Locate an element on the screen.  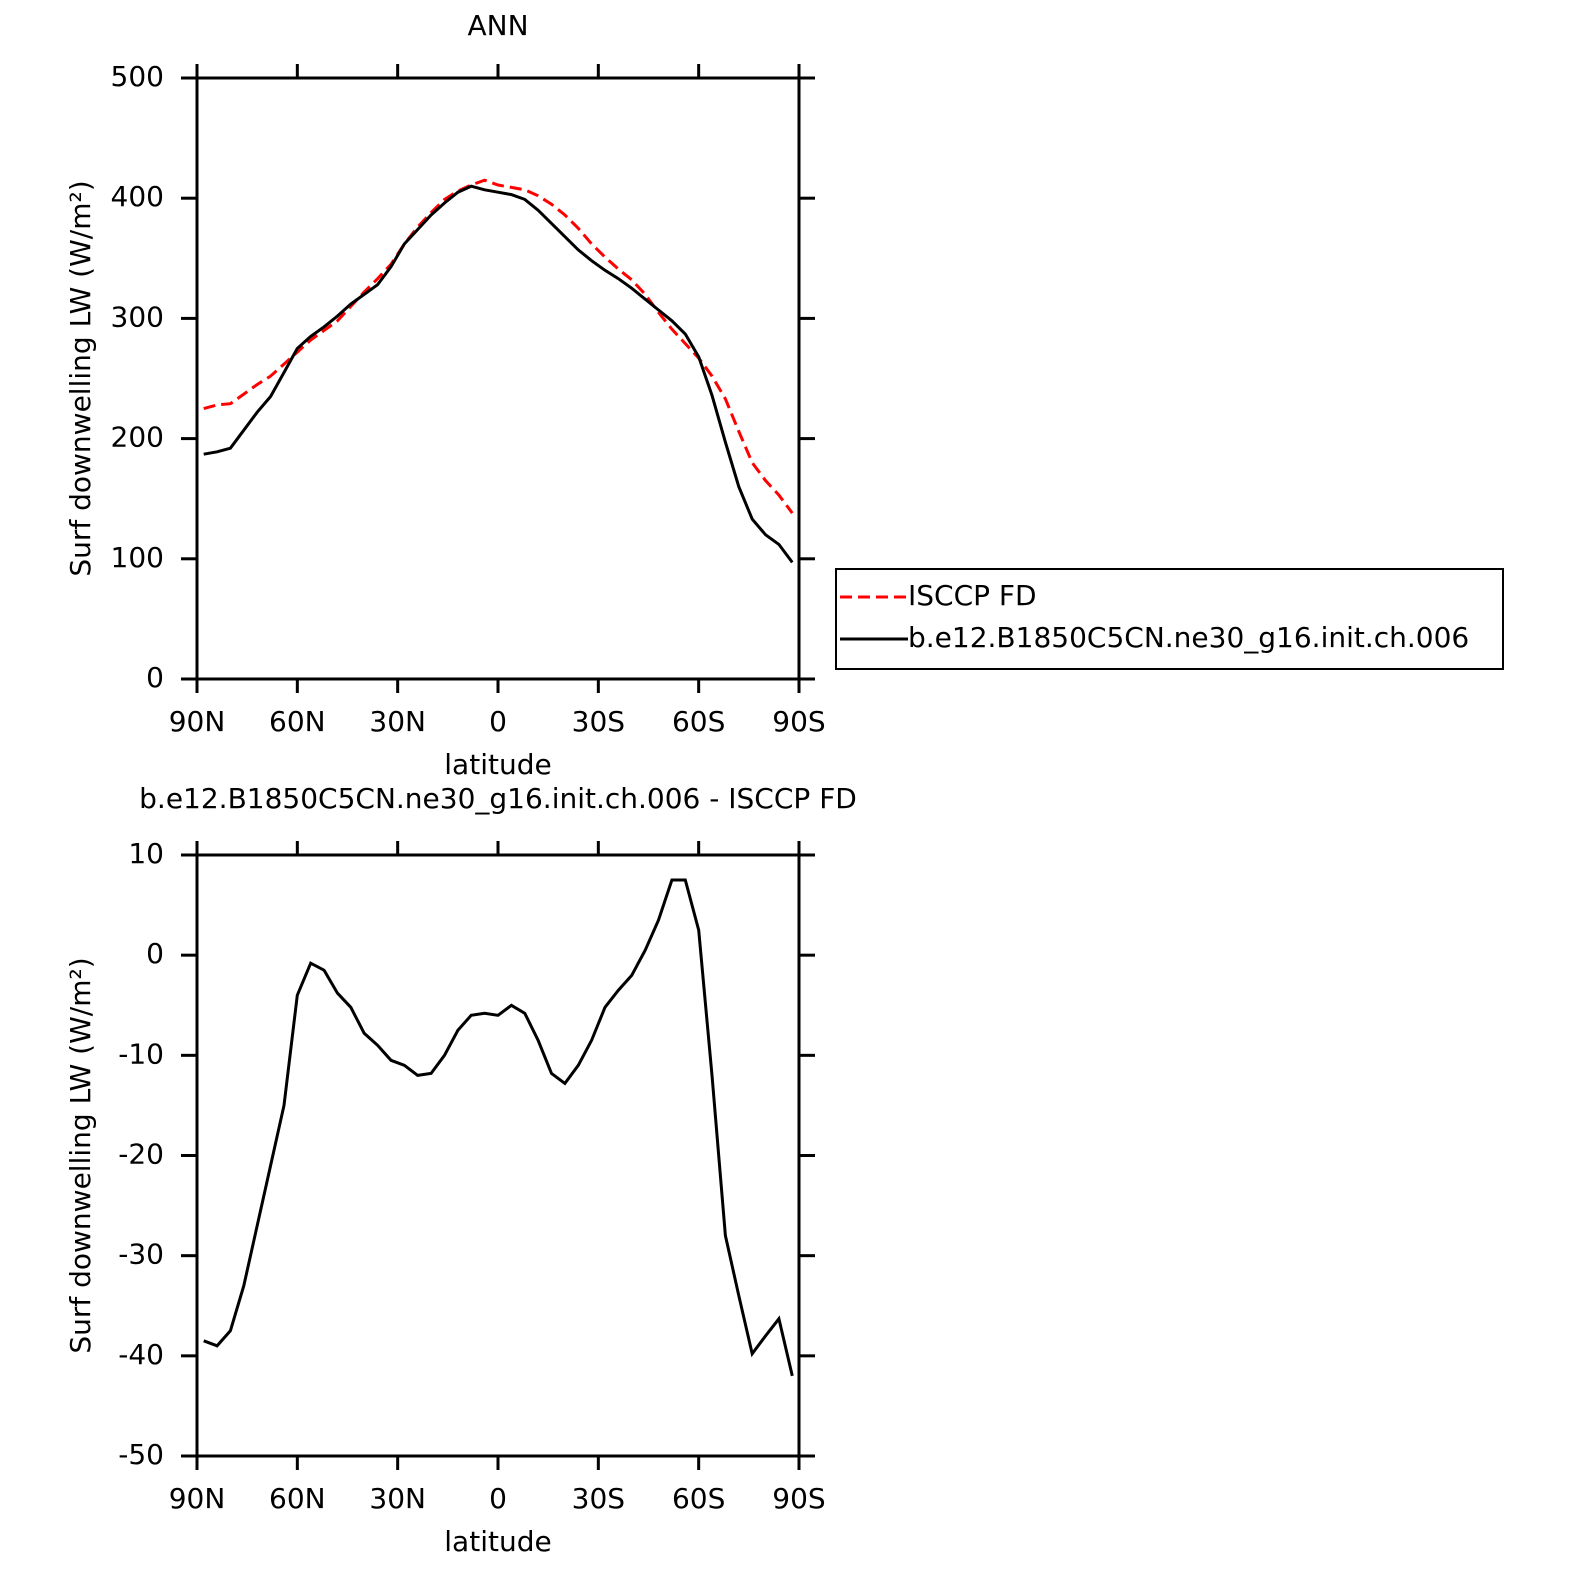
y-tick-label: -50 is located at coordinates (141, 1454).